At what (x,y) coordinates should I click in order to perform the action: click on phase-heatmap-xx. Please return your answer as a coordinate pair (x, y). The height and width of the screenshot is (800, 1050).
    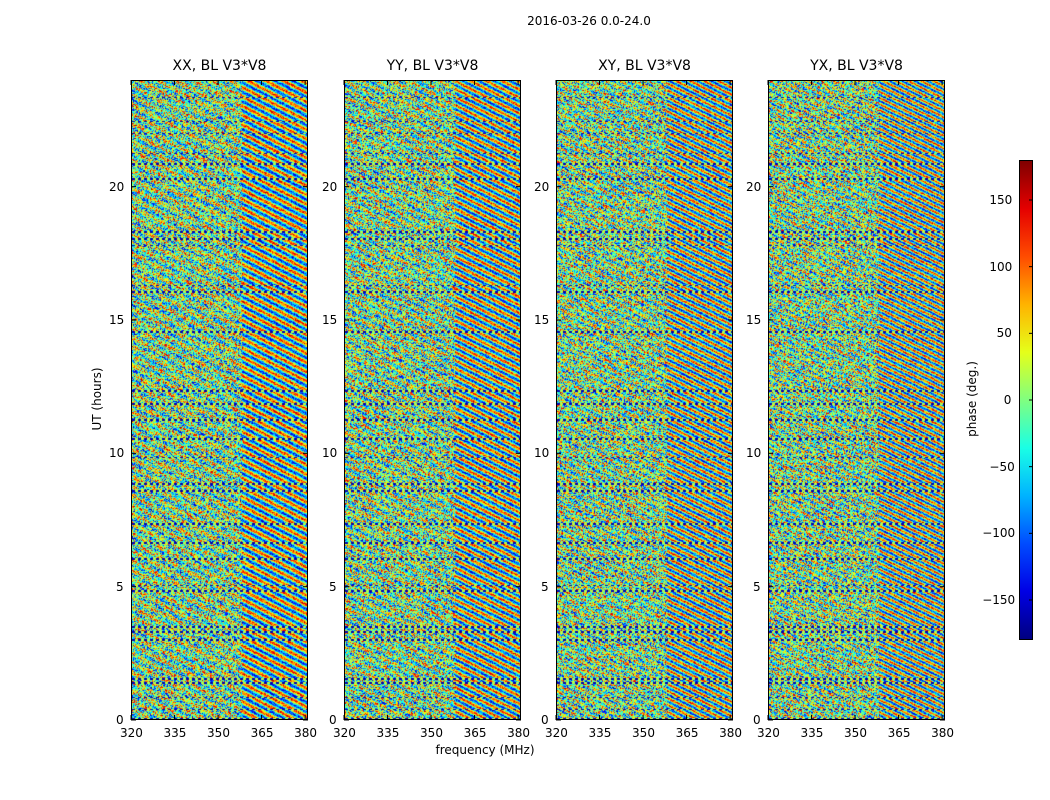
    Looking at the image, I should click on (219, 400).